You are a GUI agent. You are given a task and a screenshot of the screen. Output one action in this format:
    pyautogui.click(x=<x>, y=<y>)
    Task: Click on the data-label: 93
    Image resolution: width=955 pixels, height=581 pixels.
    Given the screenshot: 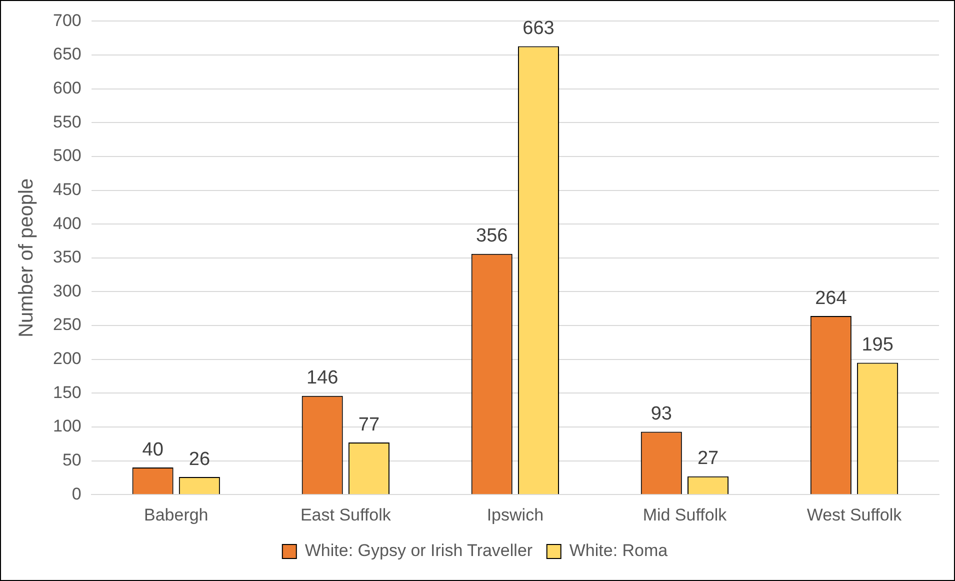 What is the action you would take?
    pyautogui.click(x=661, y=413)
    